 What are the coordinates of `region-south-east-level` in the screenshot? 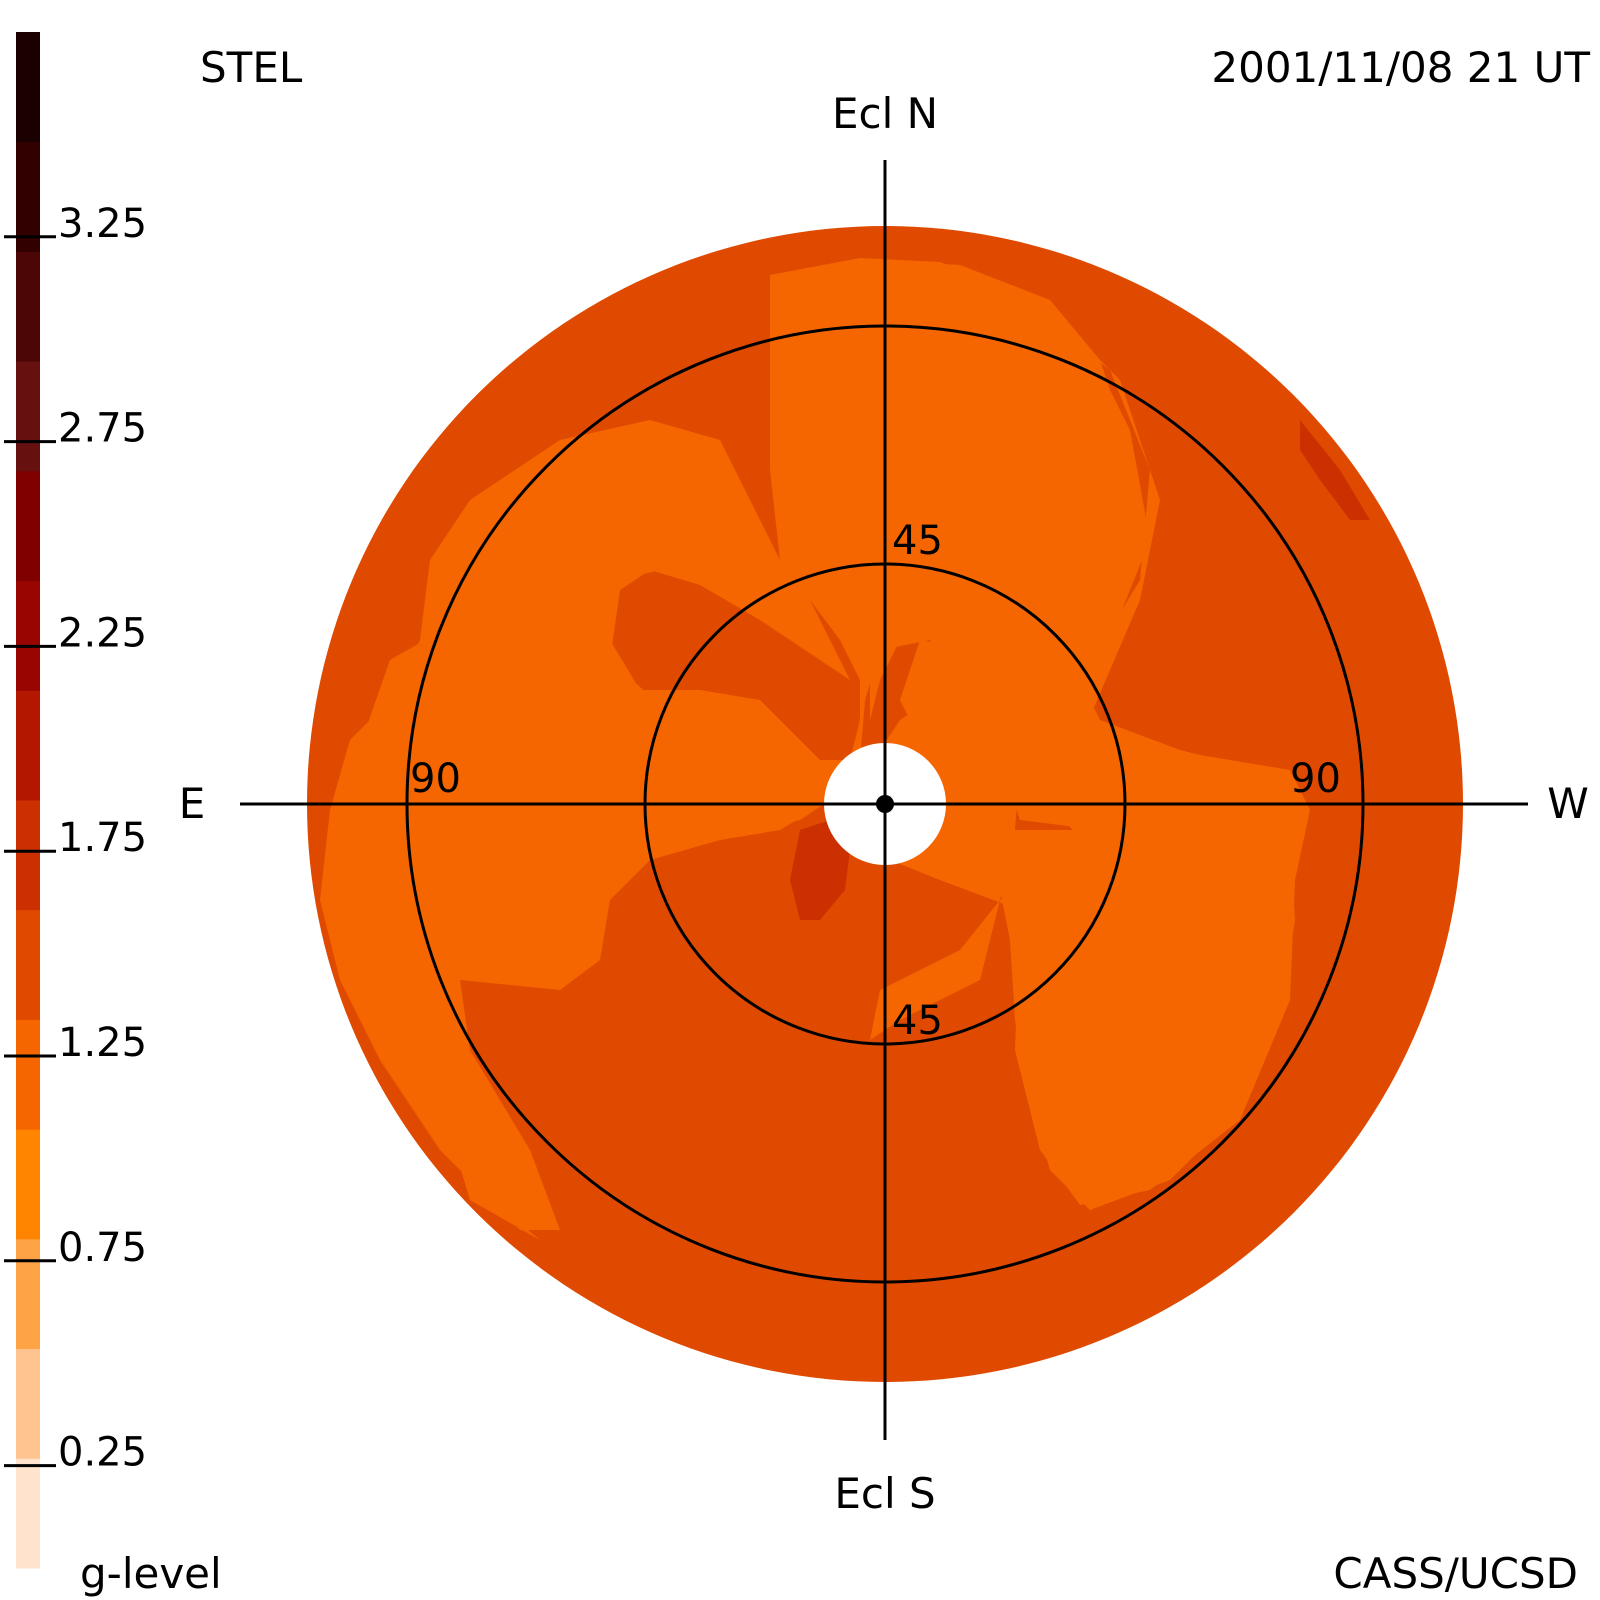 It's located at (1147, 1020).